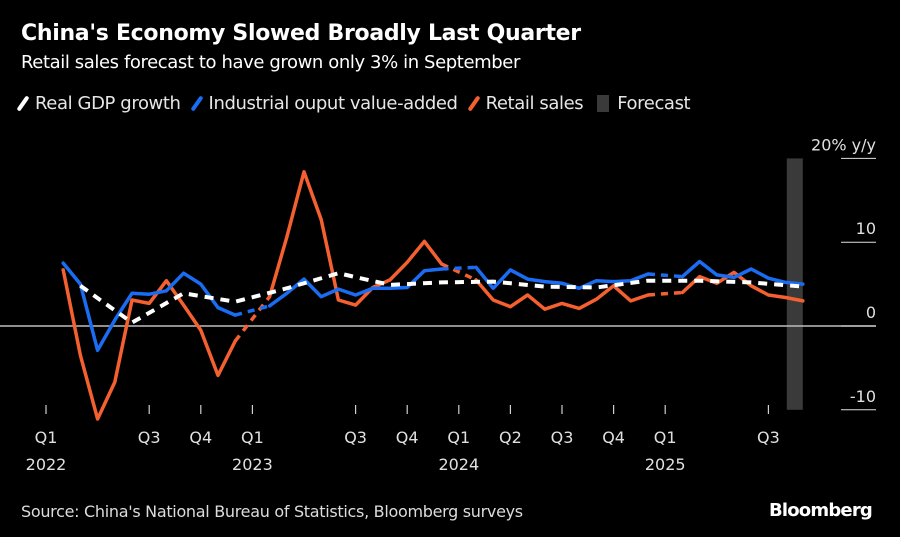  What do you see at coordinates (108, 103) in the screenshot?
I see `legend-label: Real GDP growth` at bounding box center [108, 103].